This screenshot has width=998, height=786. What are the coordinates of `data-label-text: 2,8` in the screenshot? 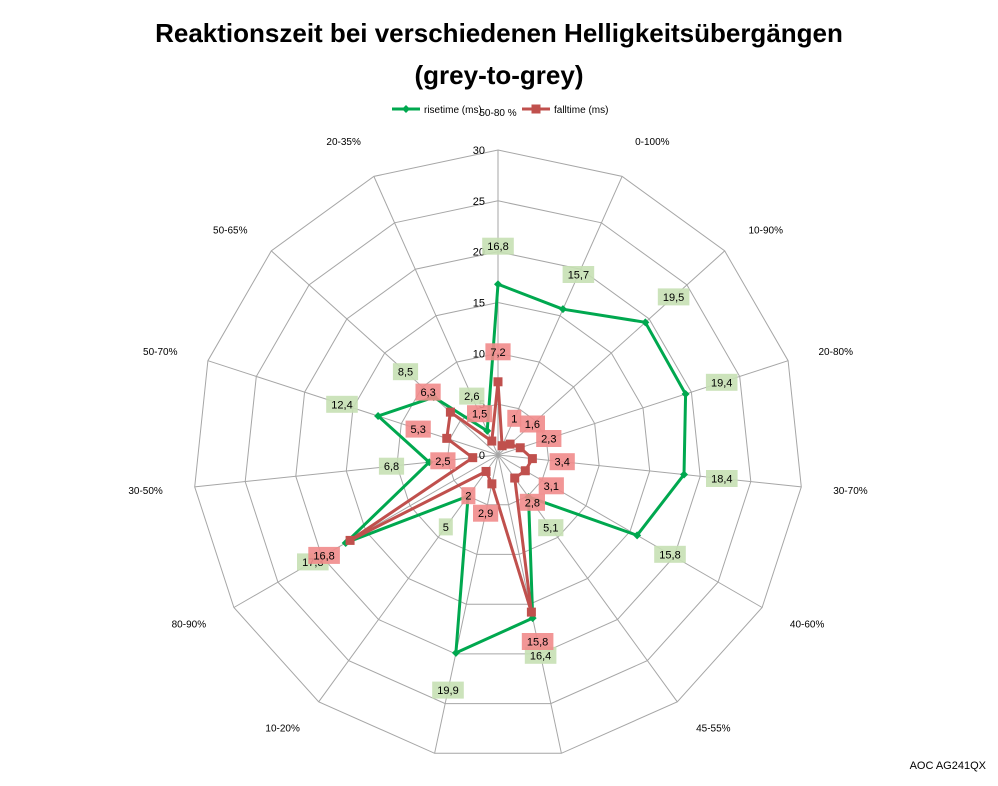 It's located at (532, 503).